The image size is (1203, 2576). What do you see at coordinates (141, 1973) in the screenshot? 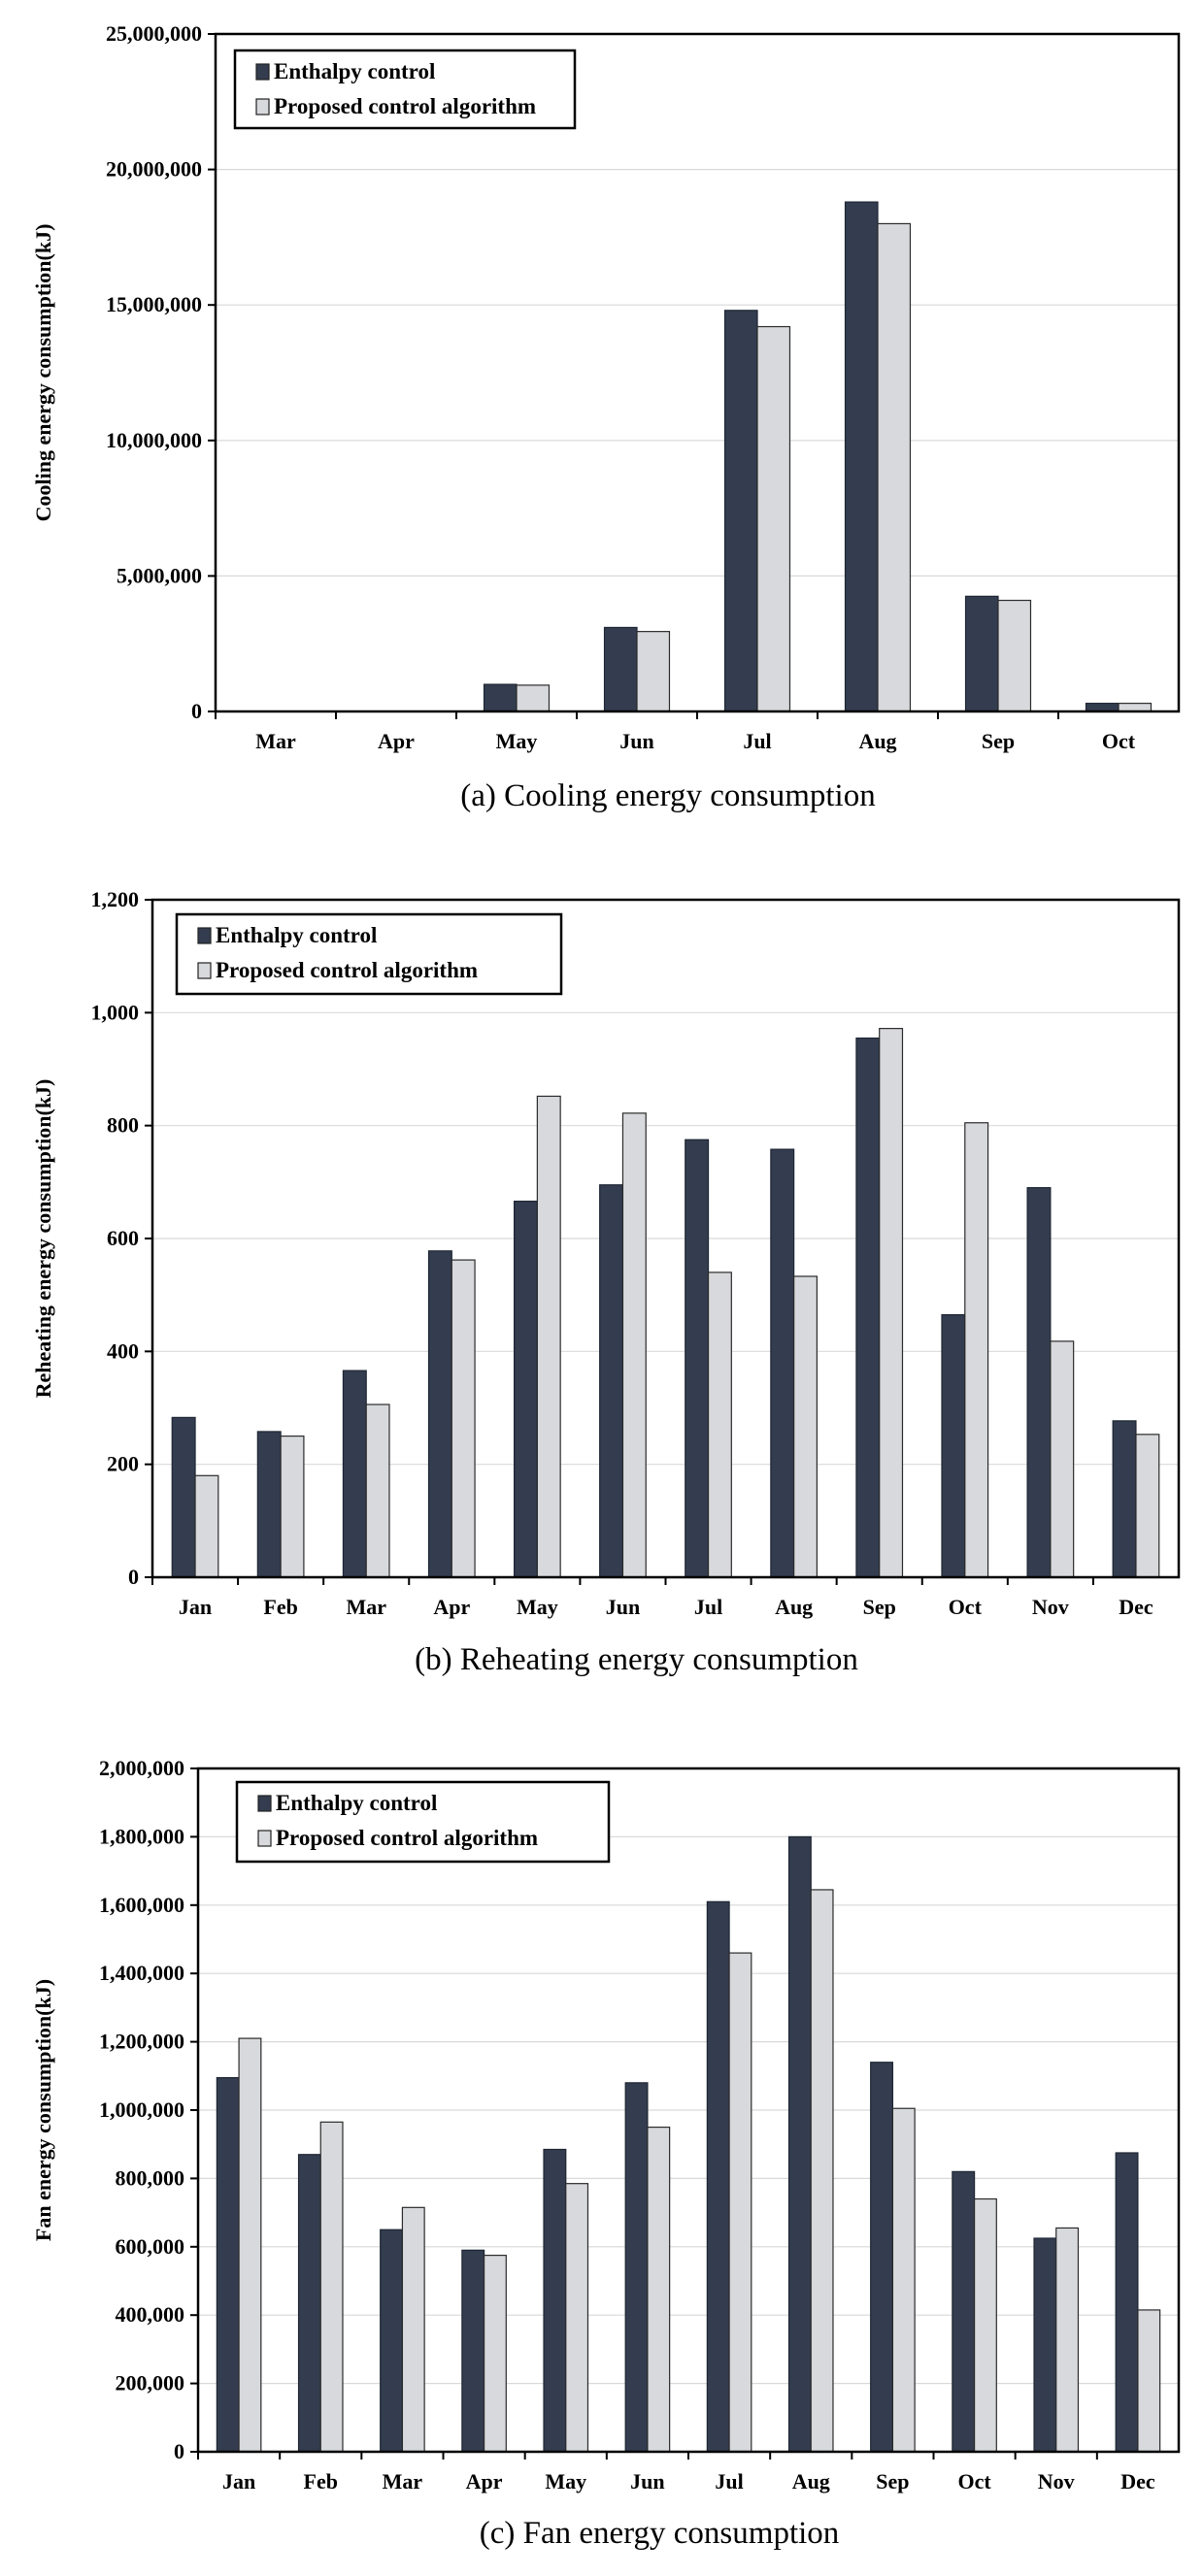
I see `y-tick-label: 1,400,000` at bounding box center [141, 1973].